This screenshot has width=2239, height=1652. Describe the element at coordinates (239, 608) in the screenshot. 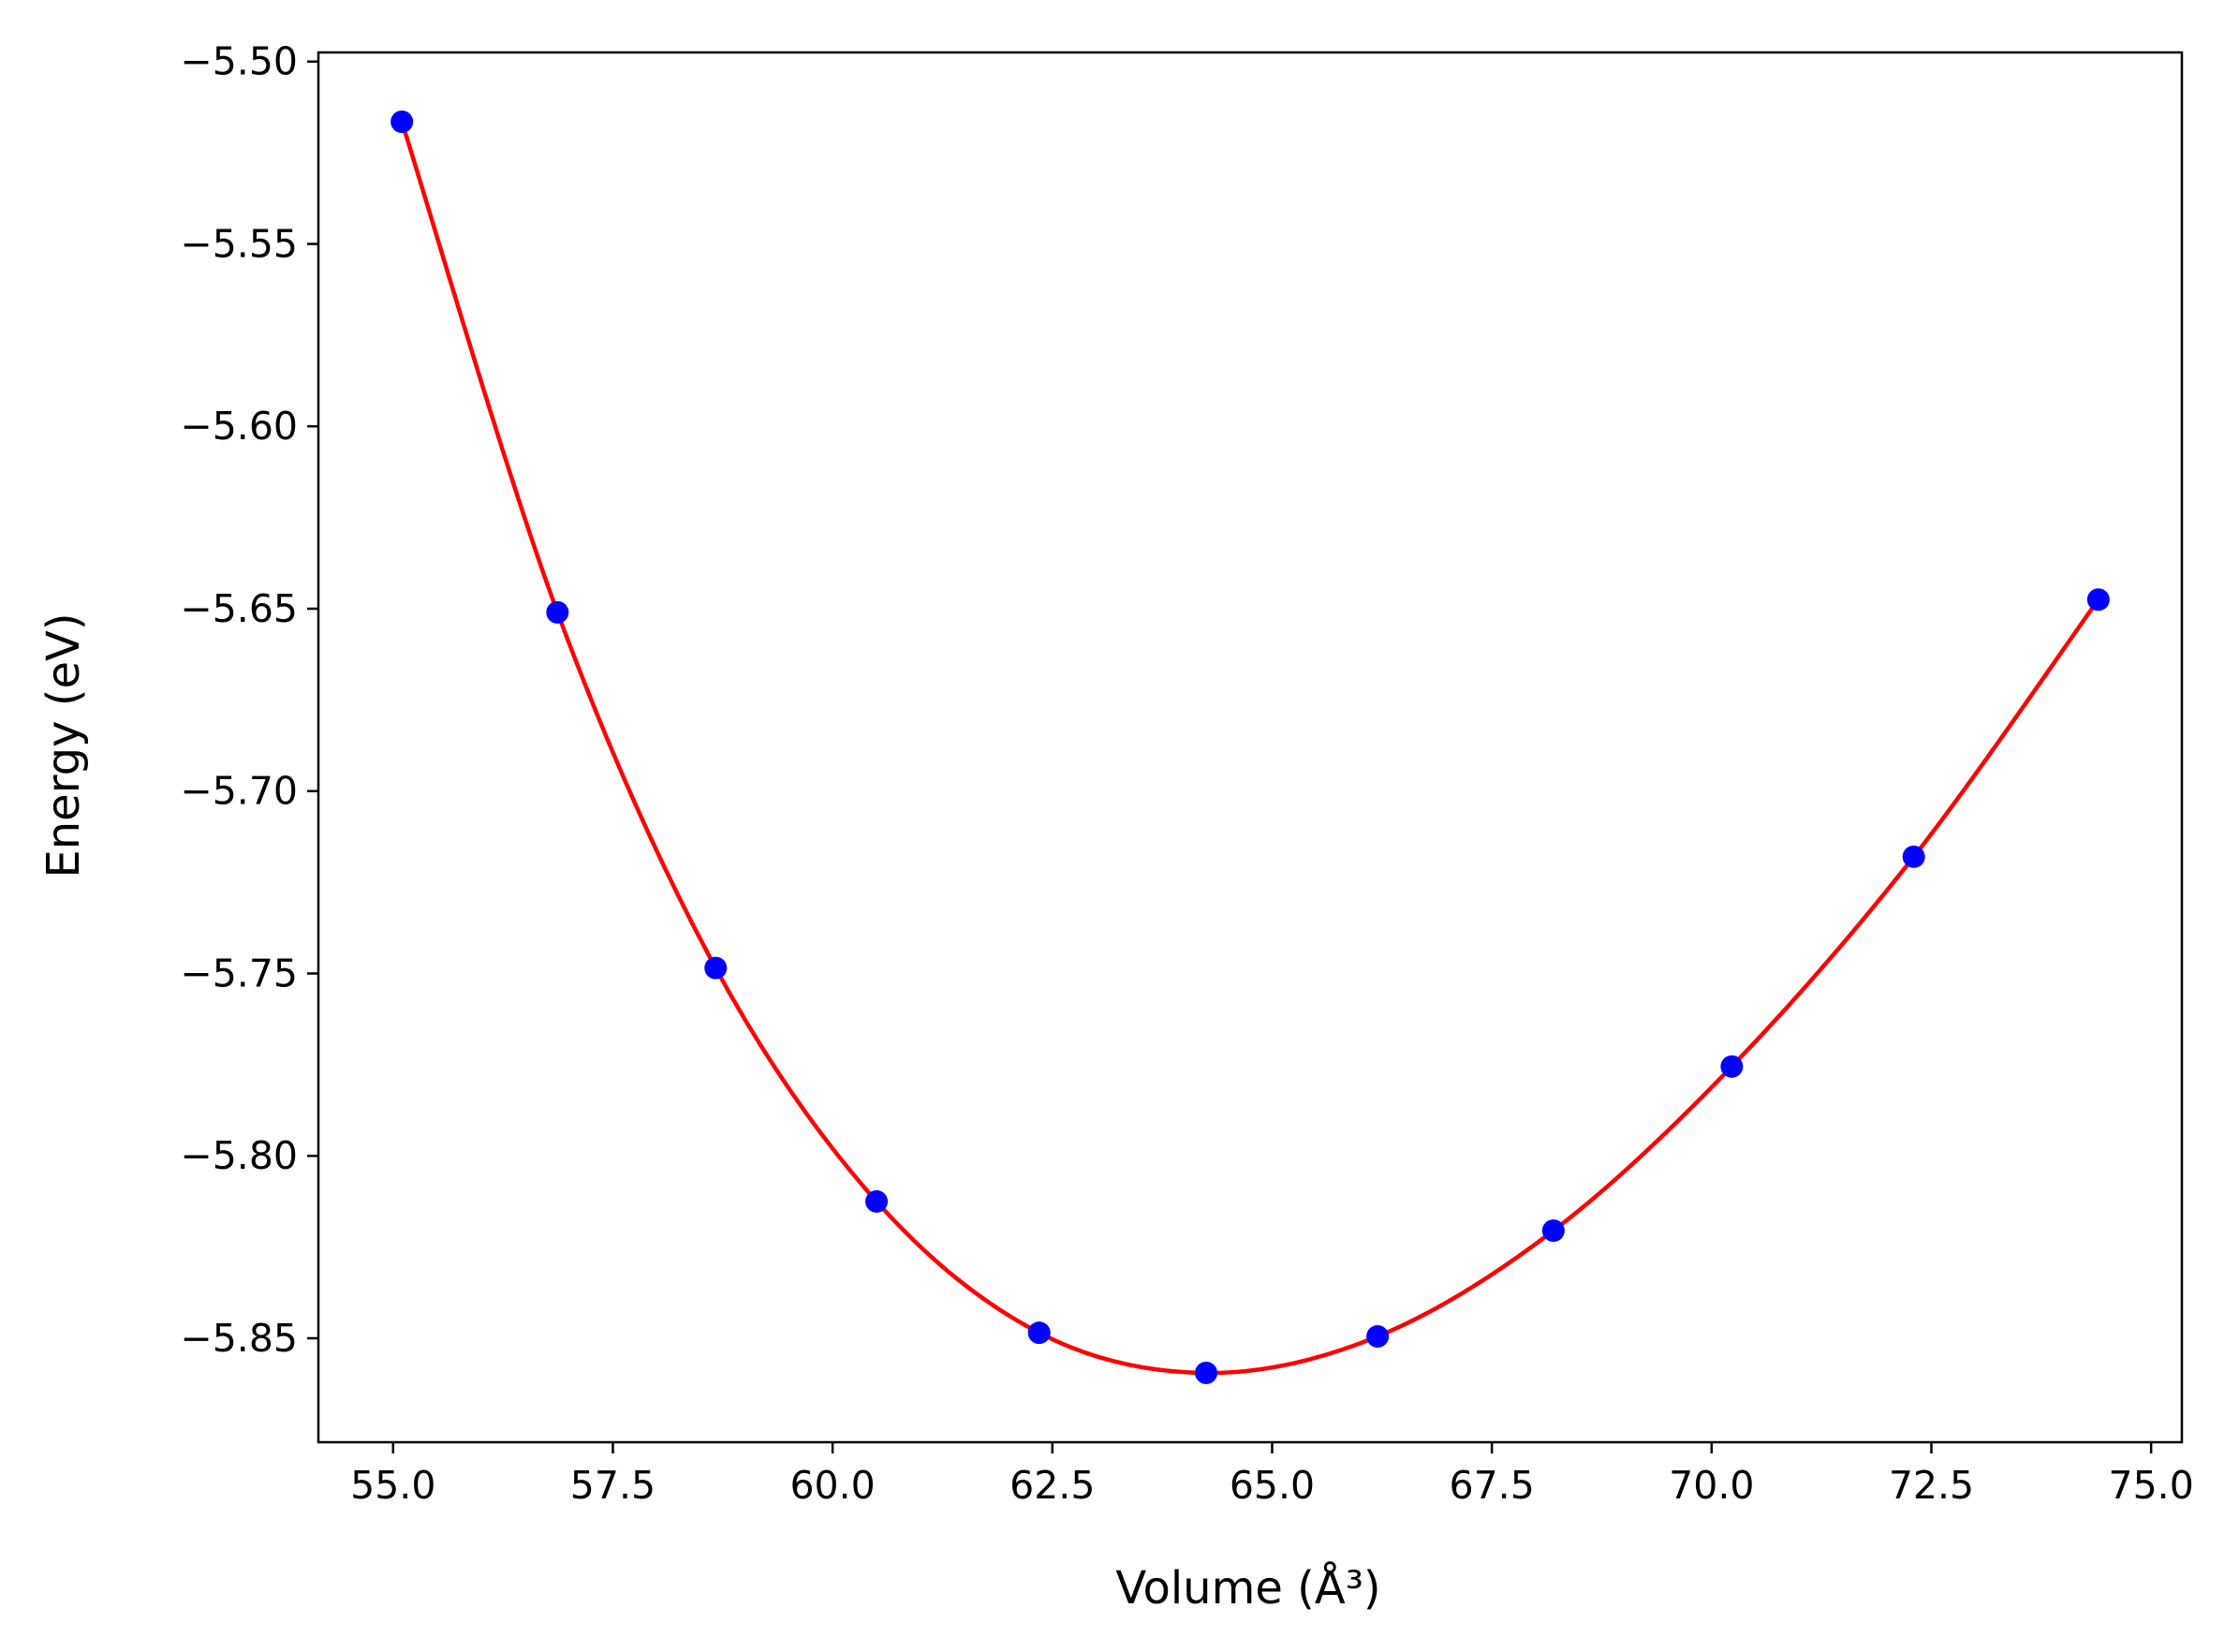

I see `y-tick-label: −5.65` at that location.